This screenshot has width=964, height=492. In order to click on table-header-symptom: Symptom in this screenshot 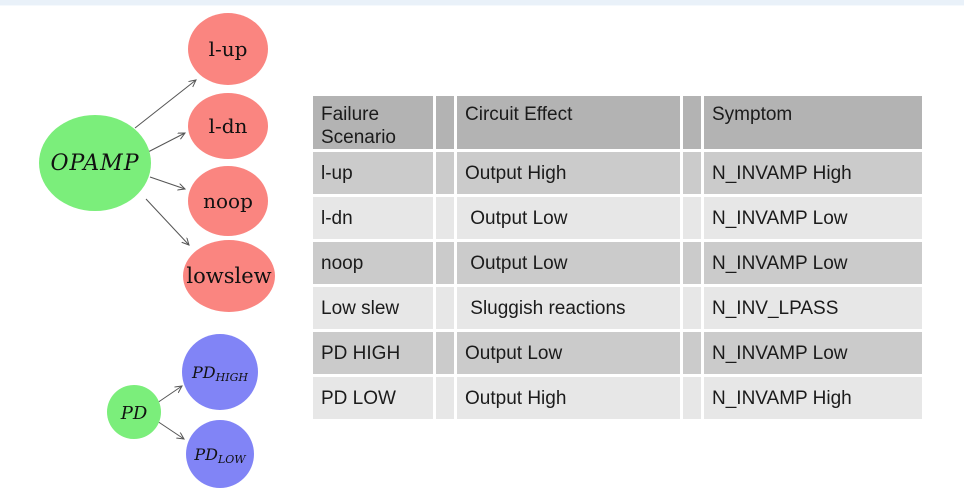, I will do `click(813, 122)`.